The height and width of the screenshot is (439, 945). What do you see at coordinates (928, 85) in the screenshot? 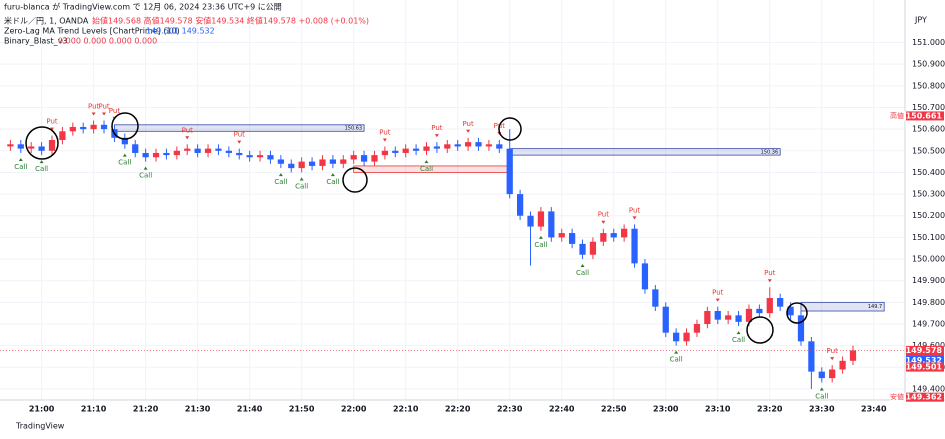
I see `y-tick-label: 150.800` at bounding box center [928, 85].